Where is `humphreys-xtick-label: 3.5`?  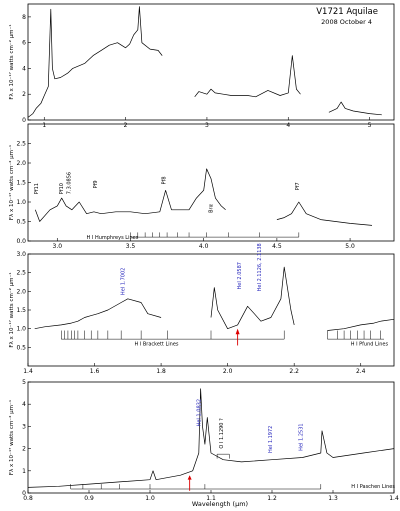
humphreys-xtick-label: 3.5 is located at coordinates (131, 246).